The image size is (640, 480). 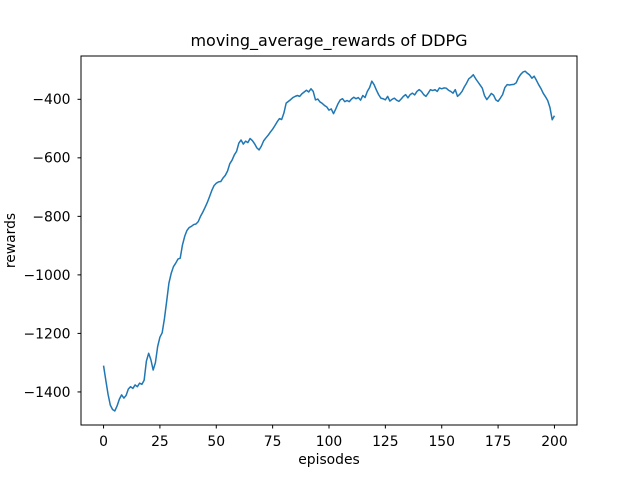 What do you see at coordinates (103, 442) in the screenshot?
I see `x-tick-label: 0` at bounding box center [103, 442].